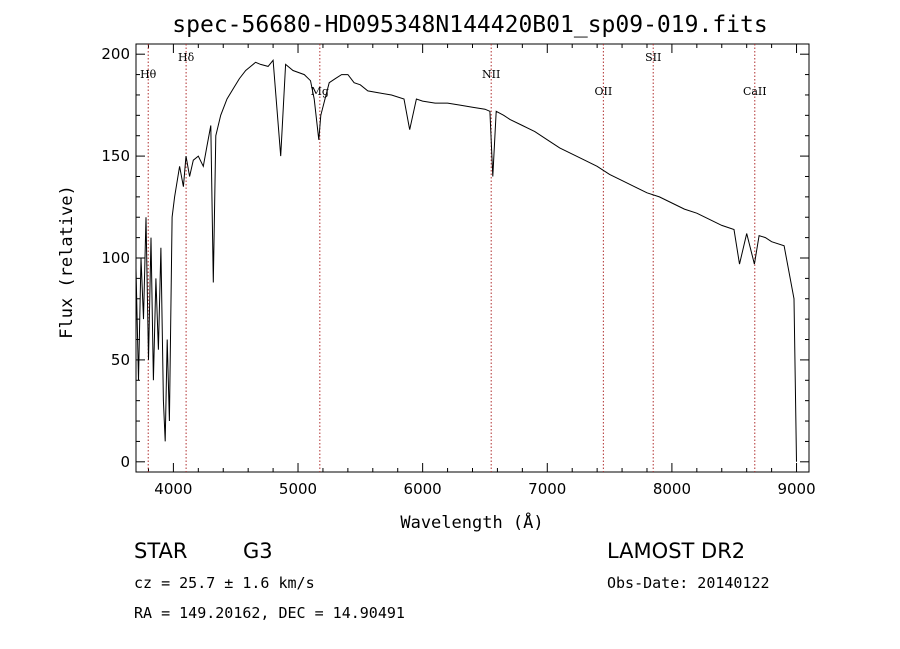  Describe the element at coordinates (115, 156) in the screenshot. I see `y-tick-label: 150` at that location.